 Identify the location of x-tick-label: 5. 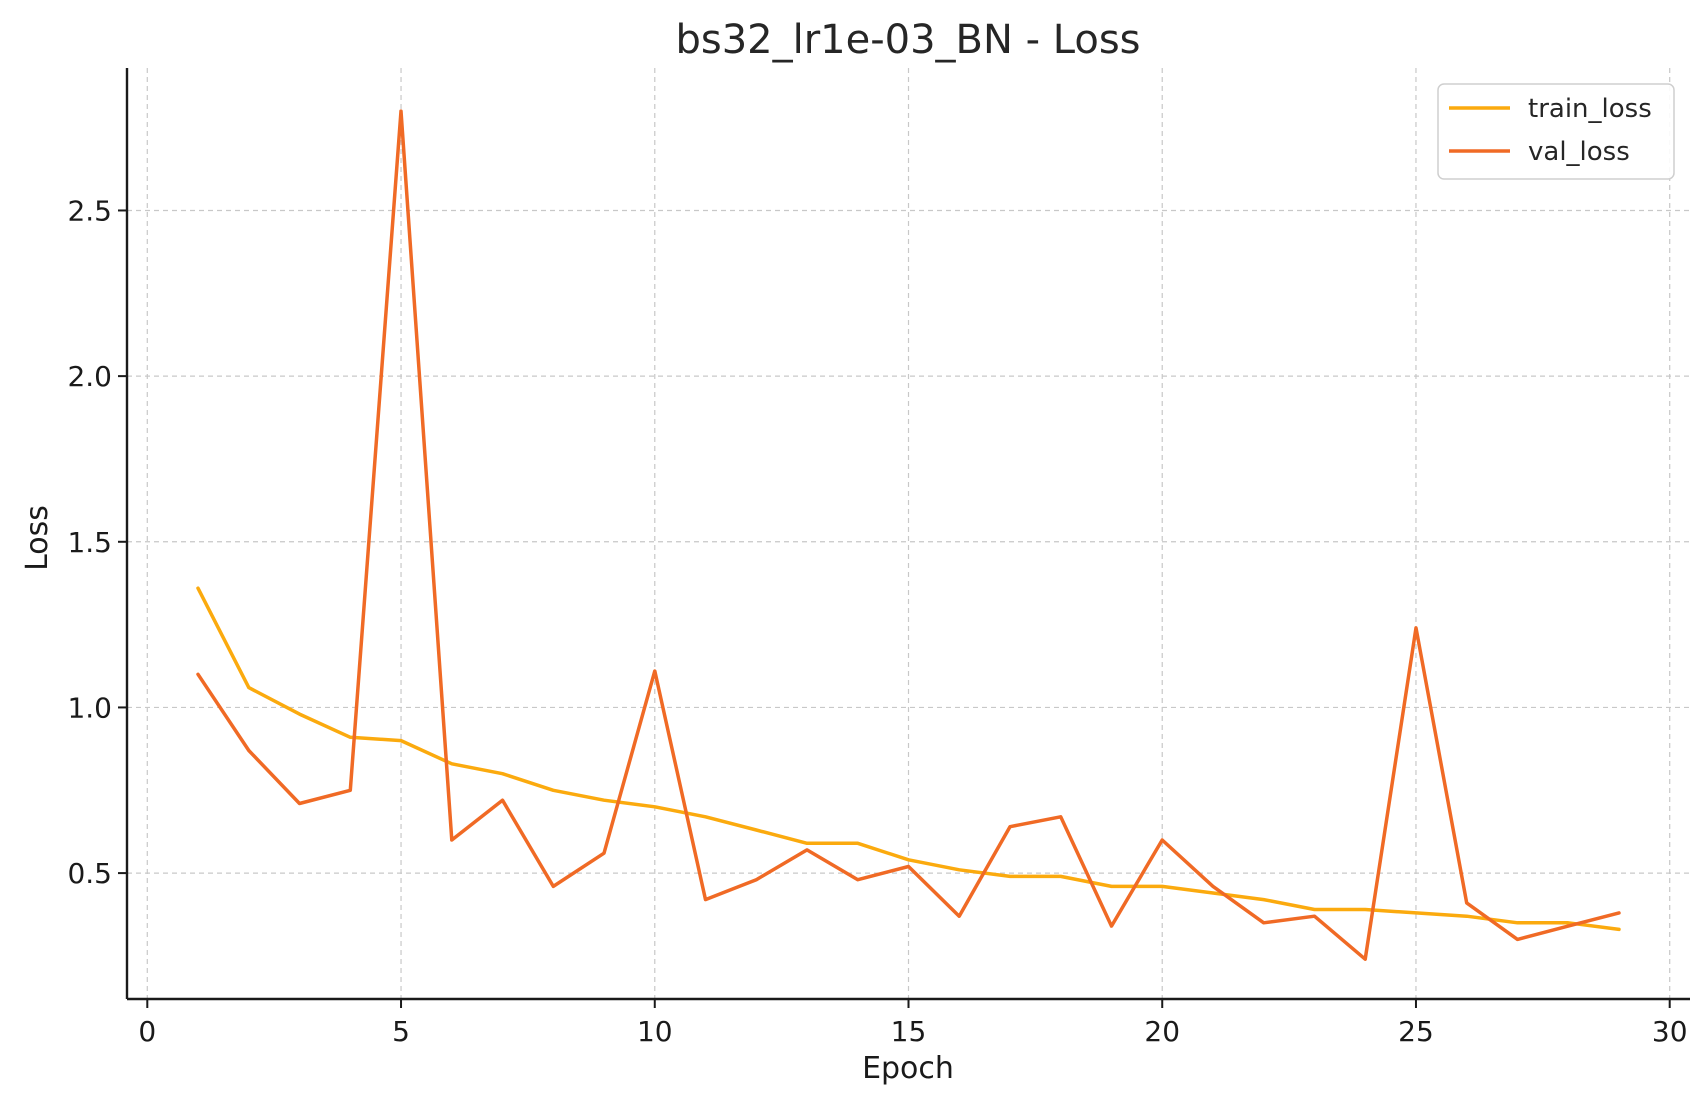
(401, 1031).